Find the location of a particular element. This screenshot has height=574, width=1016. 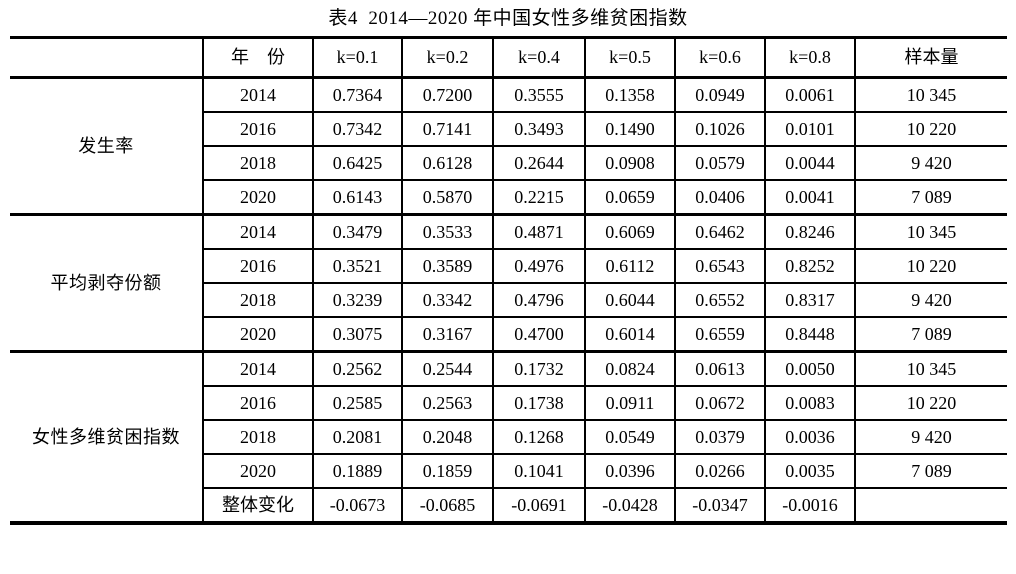

value-cell: 0.3167 is located at coordinates (447, 334).